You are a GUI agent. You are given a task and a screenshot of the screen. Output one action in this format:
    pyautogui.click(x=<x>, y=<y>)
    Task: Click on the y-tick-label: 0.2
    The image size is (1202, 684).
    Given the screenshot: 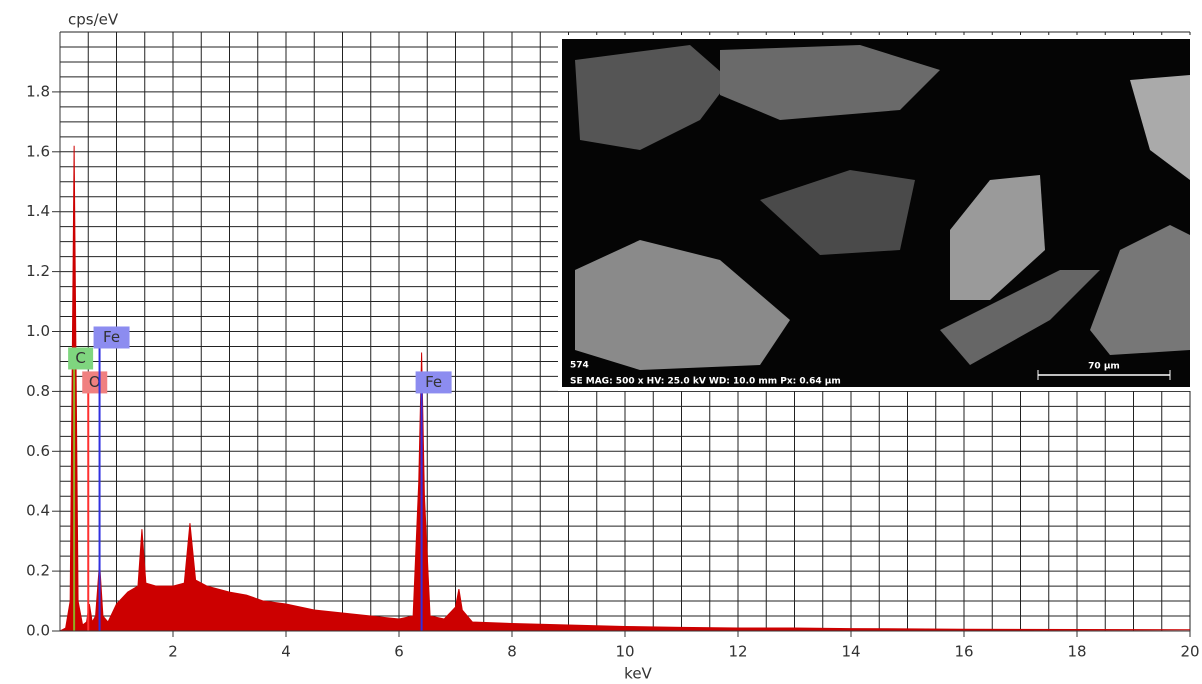 What is the action you would take?
    pyautogui.click(x=38, y=571)
    